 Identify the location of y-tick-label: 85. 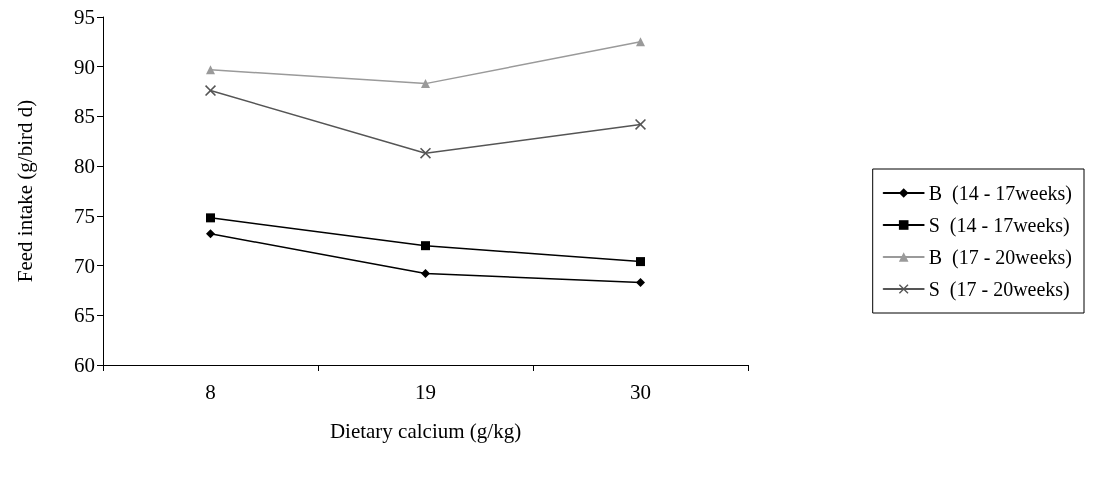
(84, 116).